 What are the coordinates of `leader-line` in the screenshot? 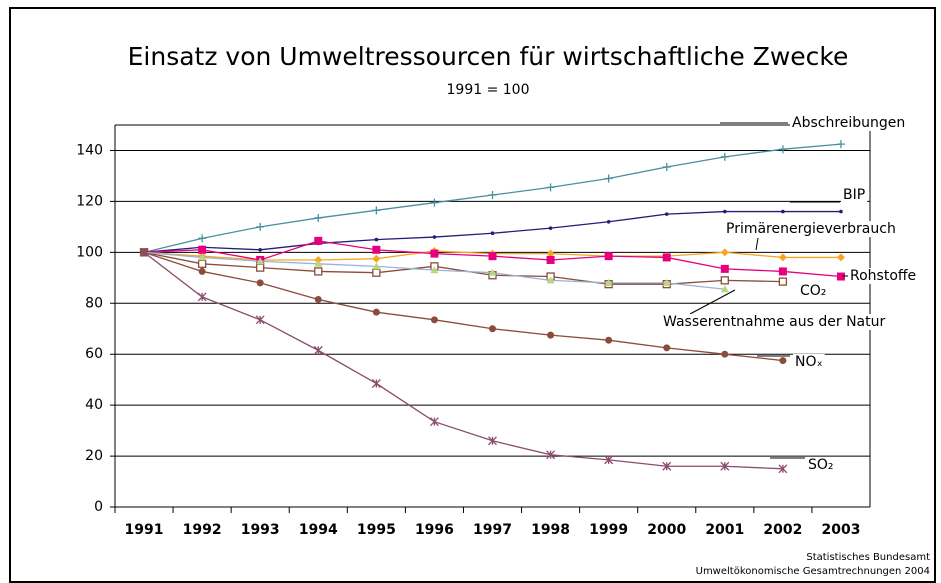 It's located at (712, 302).